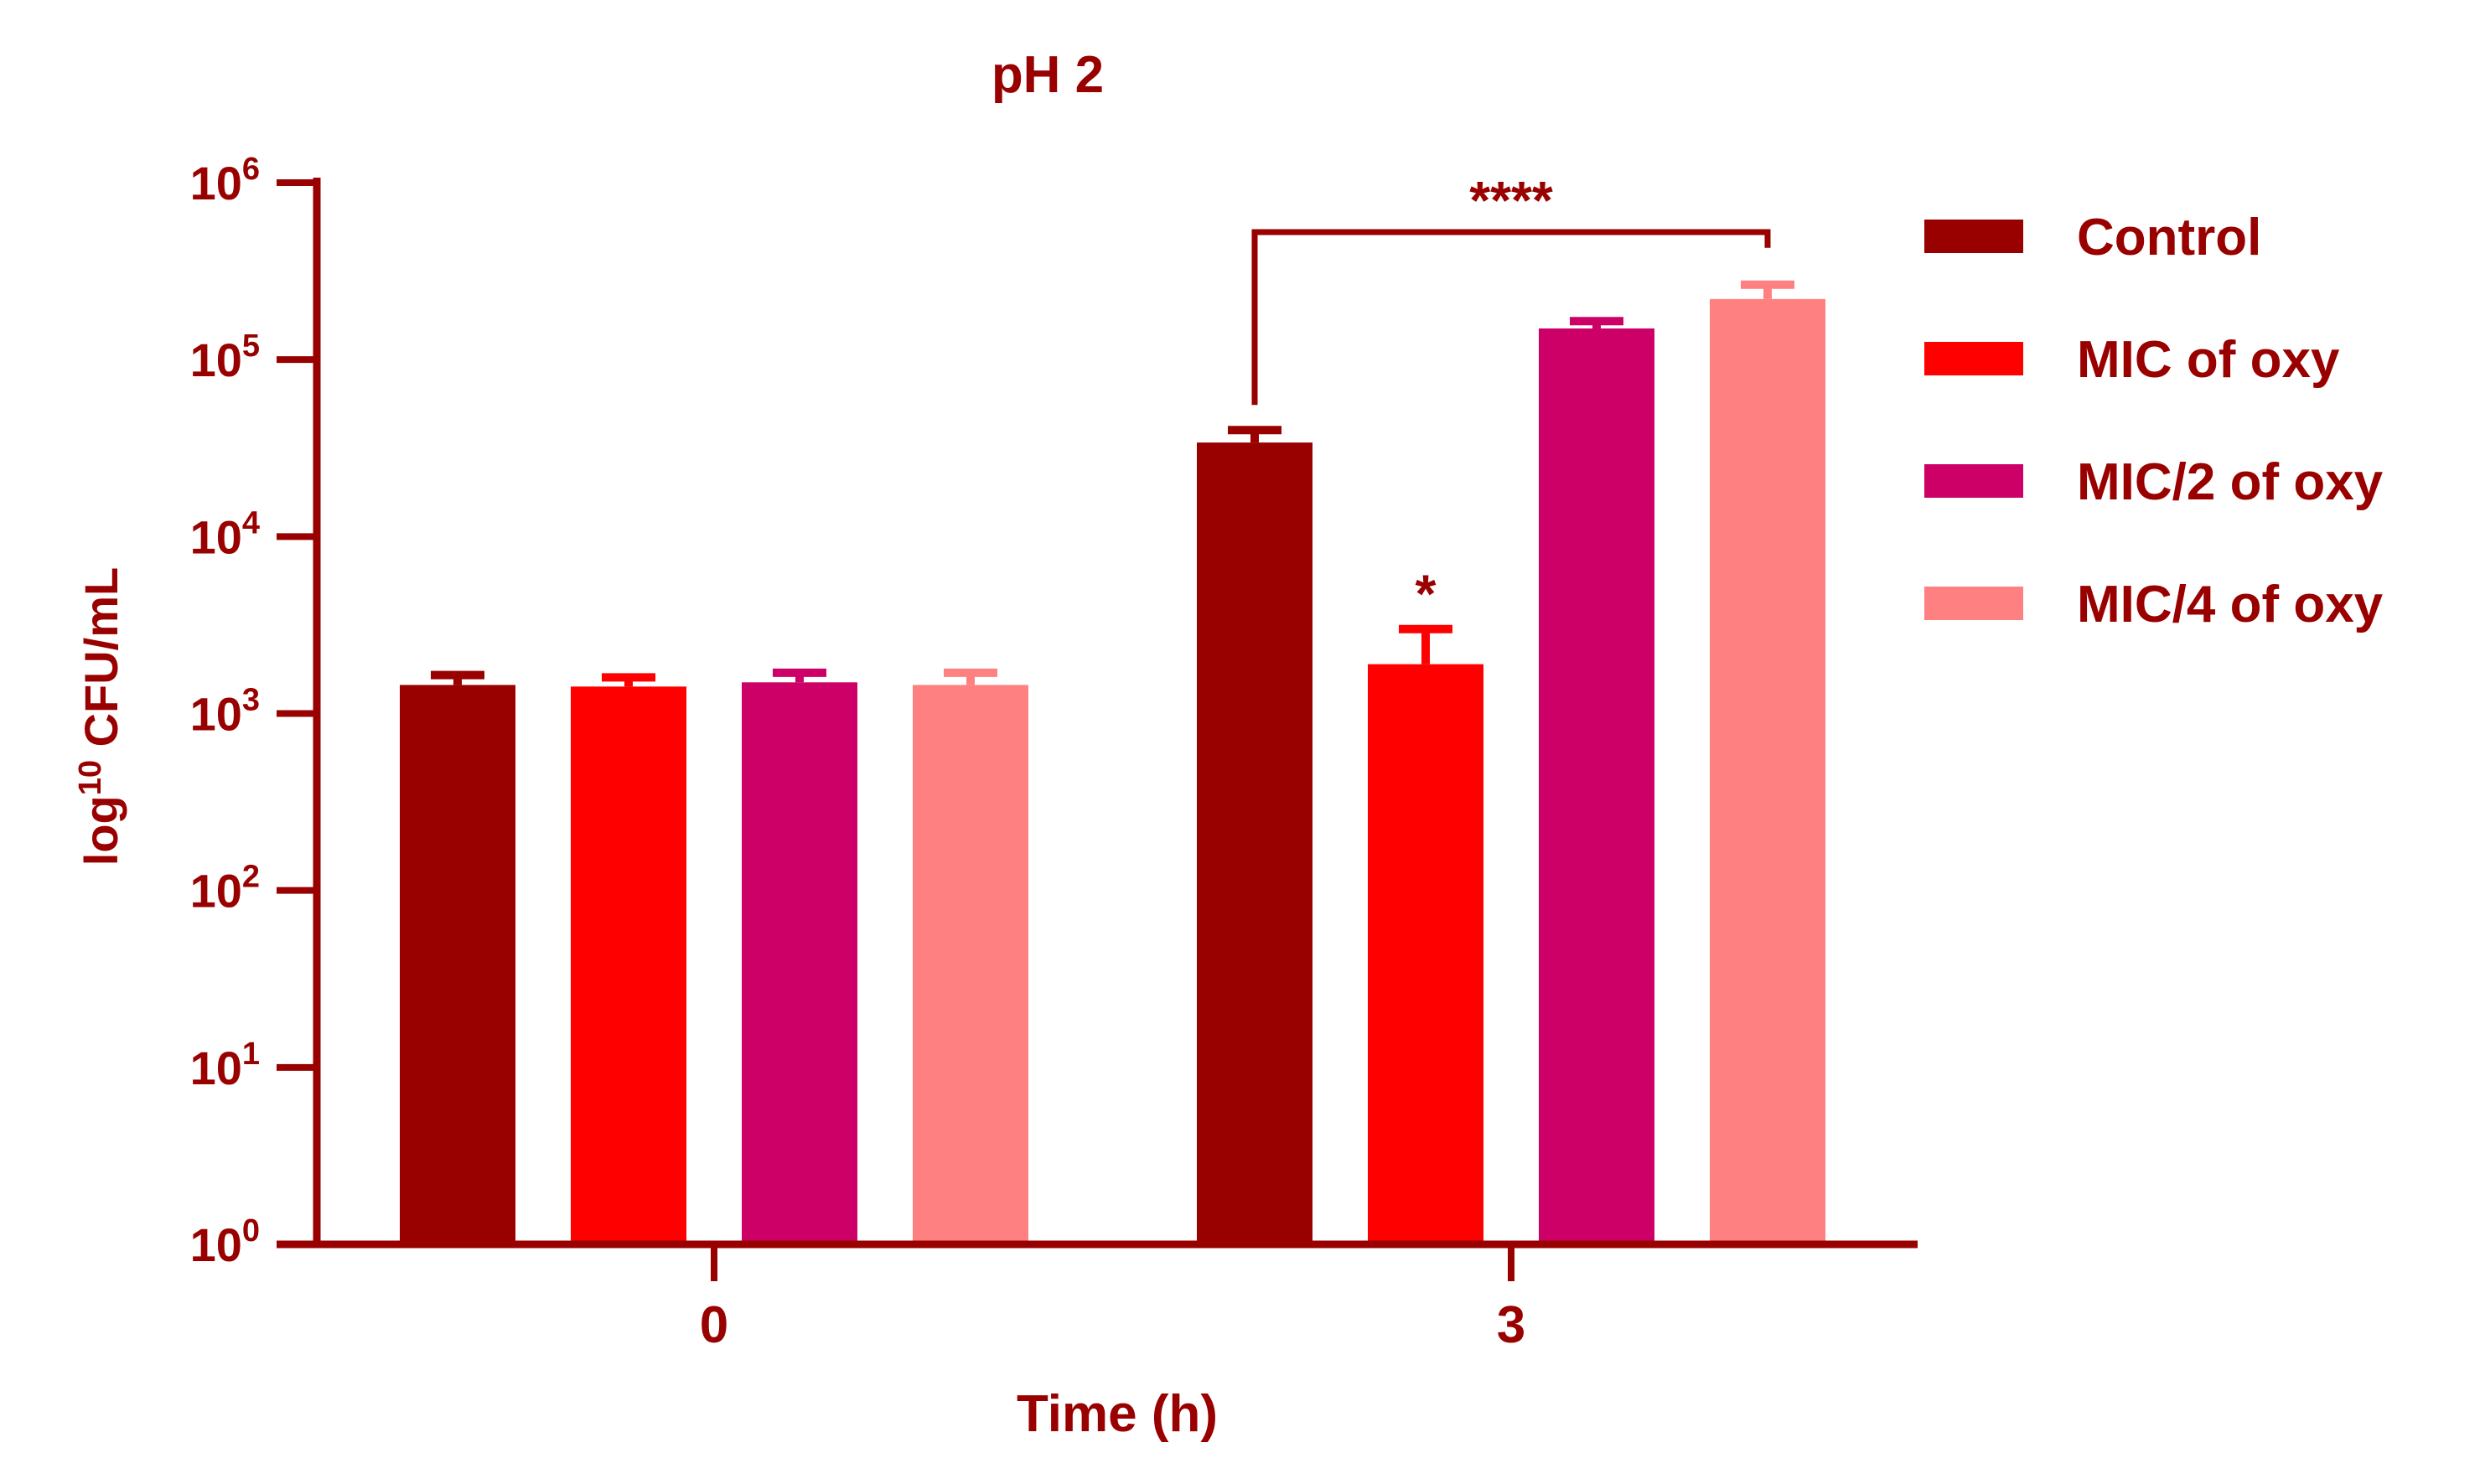 The height and width of the screenshot is (1484, 2480). I want to click on legend-label: MIC/2 of oxy, so click(2230, 482).